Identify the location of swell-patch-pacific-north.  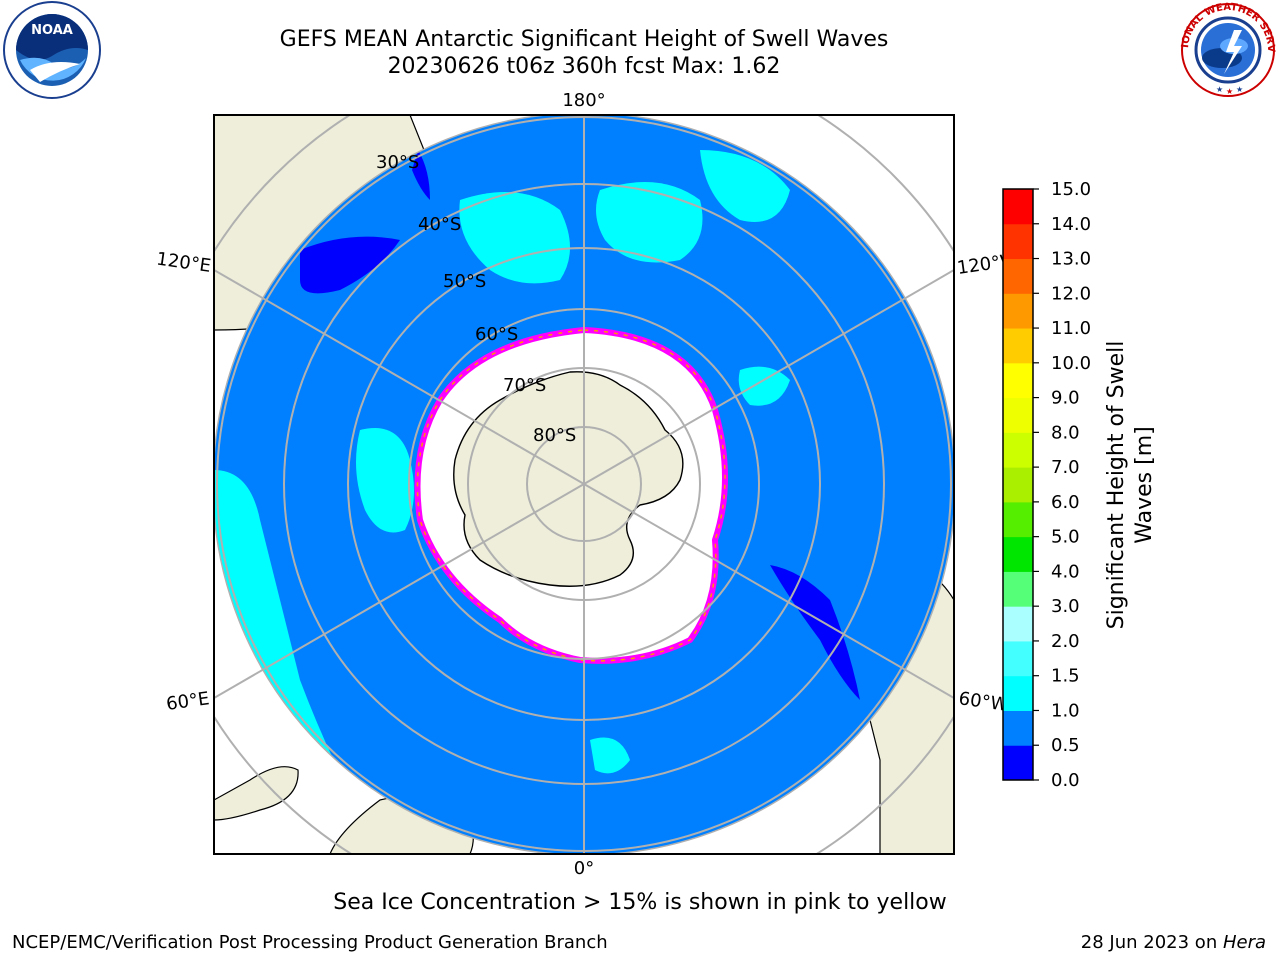
(745, 186).